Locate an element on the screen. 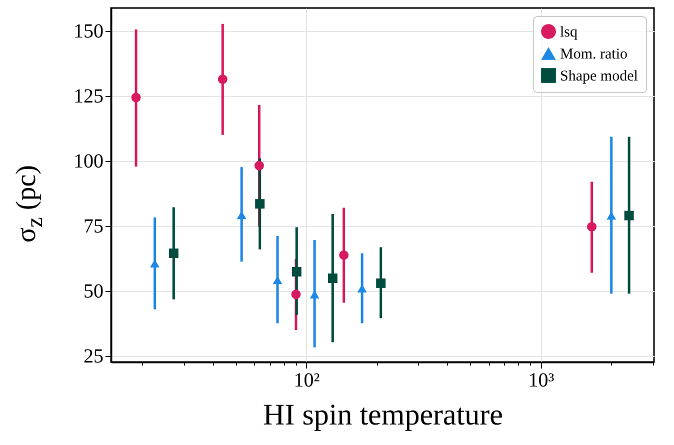 The height and width of the screenshot is (445, 674). y-tick-label: 100 is located at coordinates (89, 161).